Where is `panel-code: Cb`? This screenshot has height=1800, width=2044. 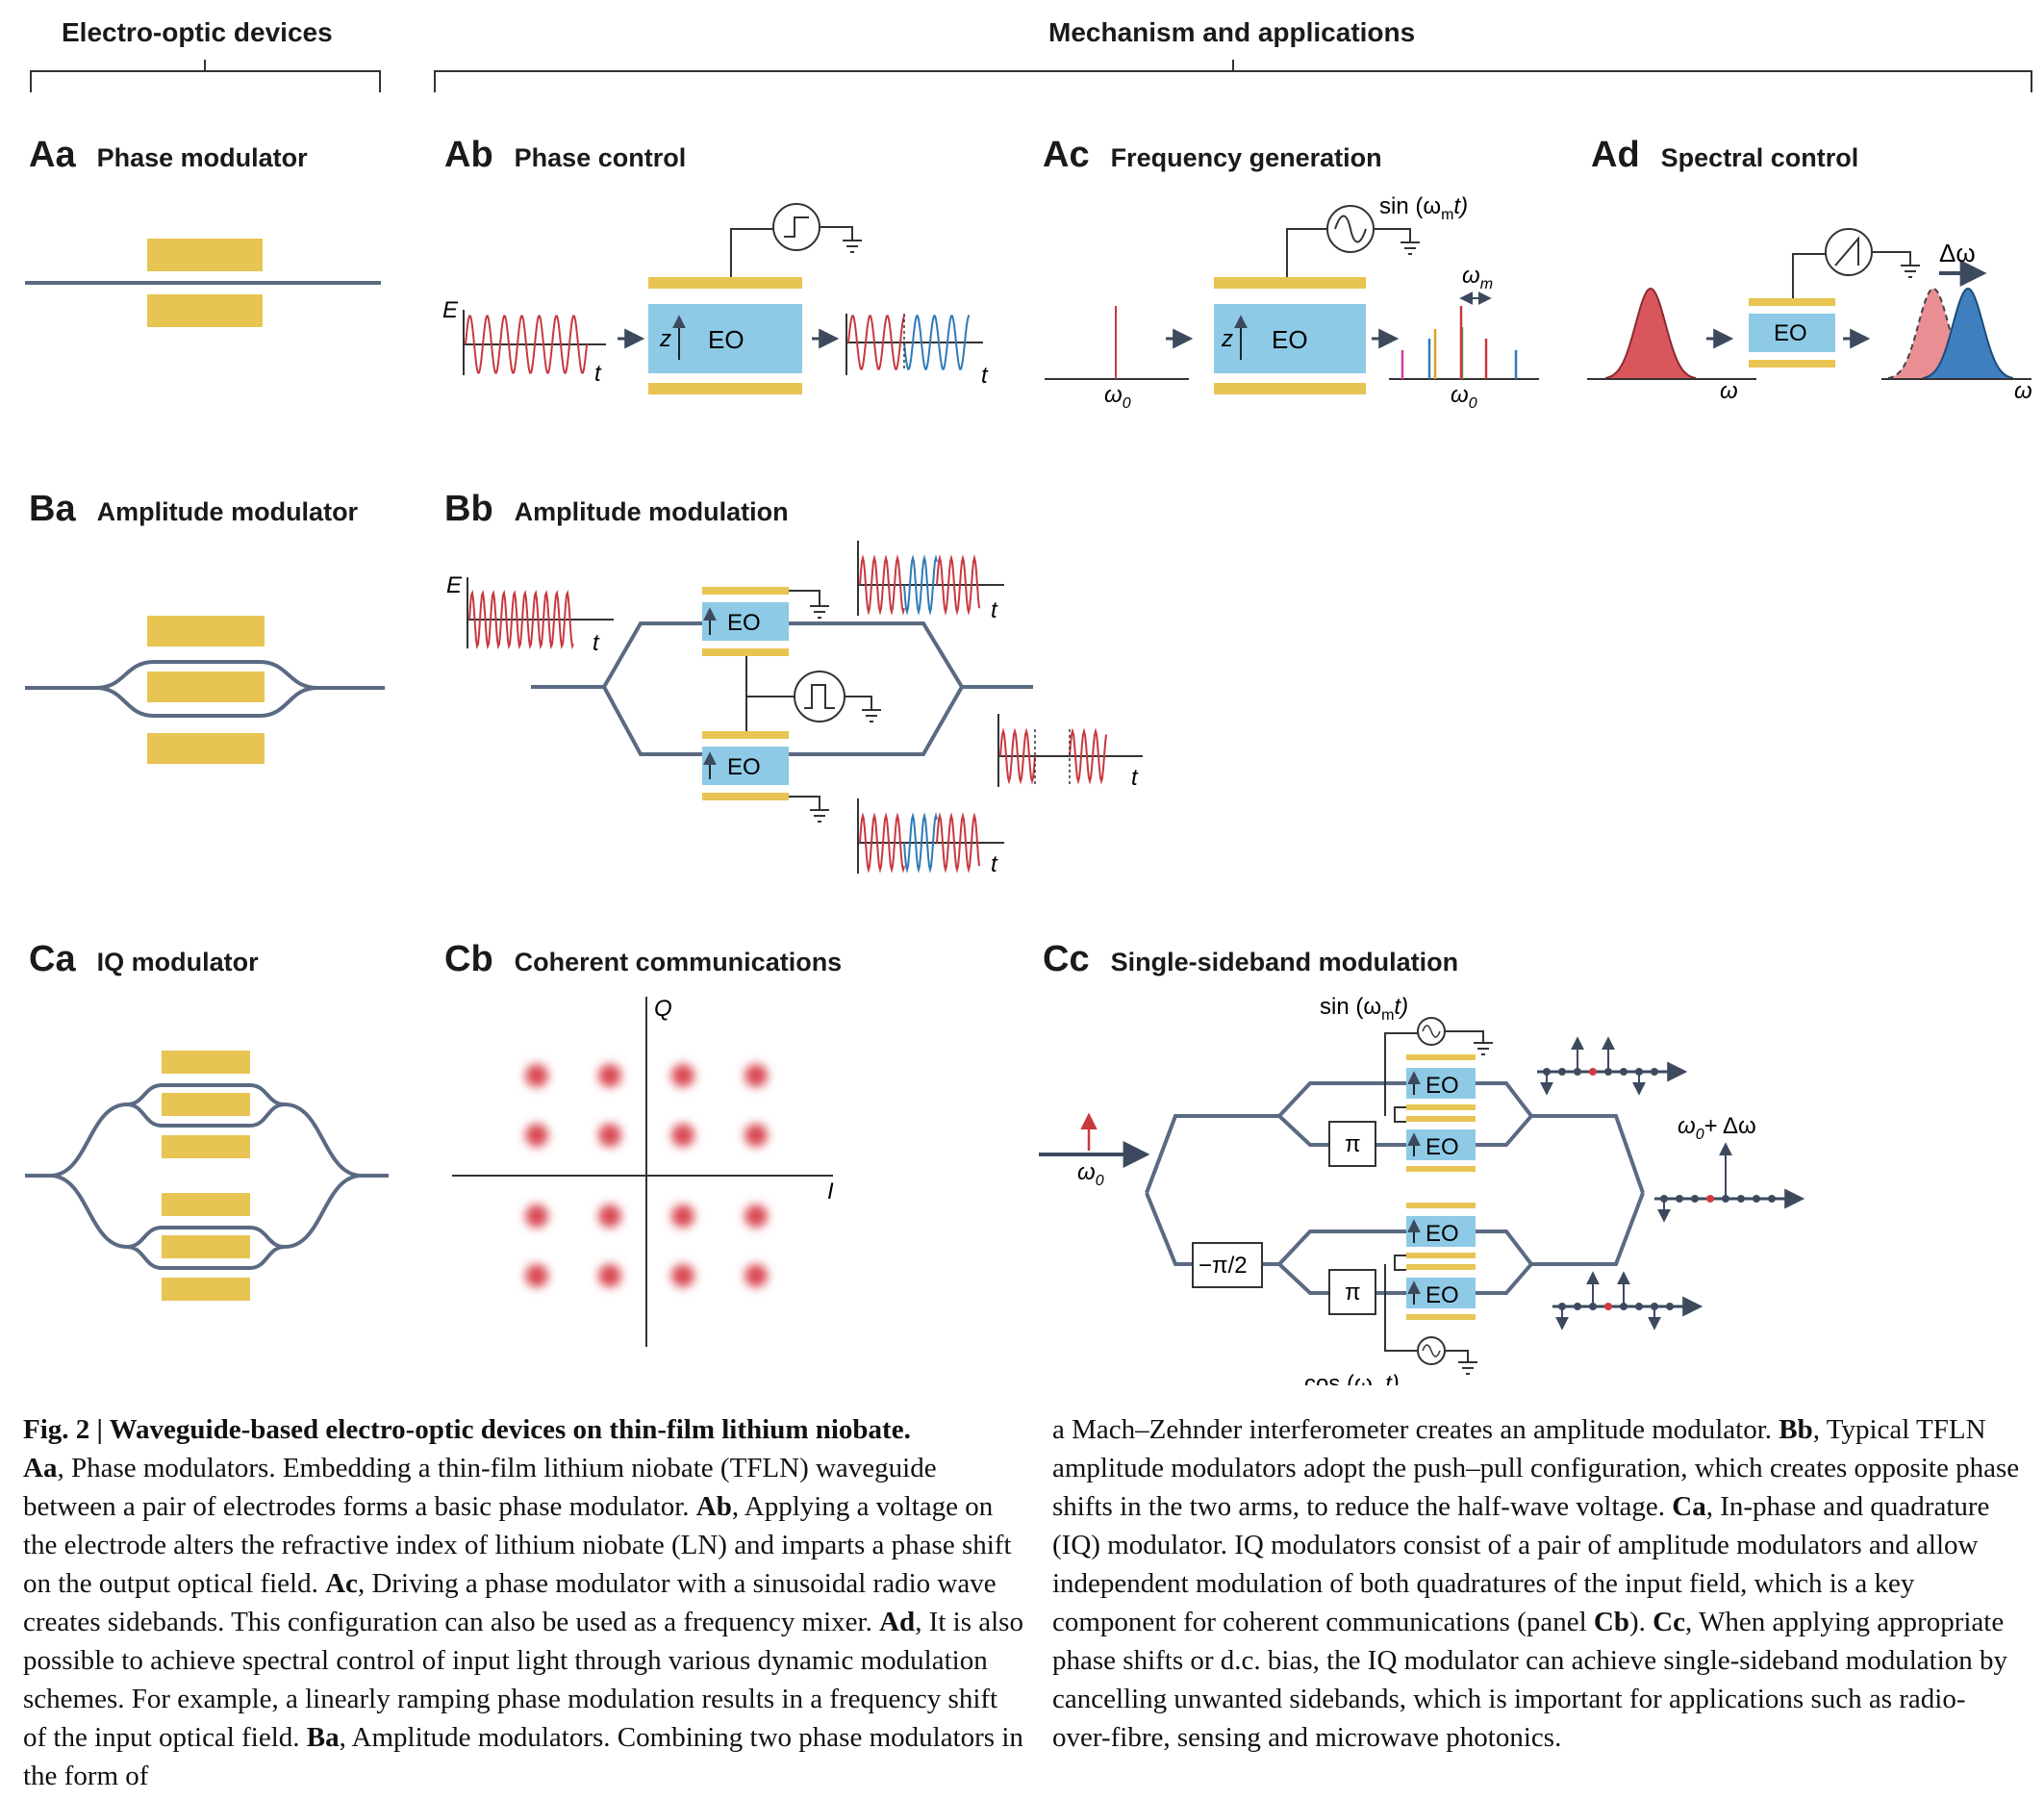 panel-code: Cb is located at coordinates (469, 959).